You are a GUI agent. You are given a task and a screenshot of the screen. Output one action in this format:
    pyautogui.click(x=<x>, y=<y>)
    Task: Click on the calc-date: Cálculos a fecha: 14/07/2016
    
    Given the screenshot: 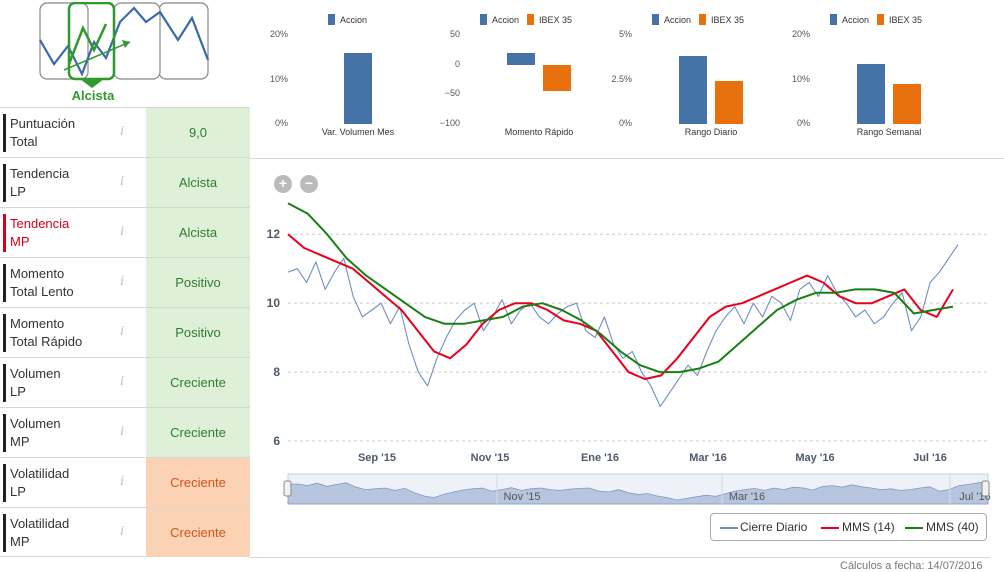 What is the action you would take?
    pyautogui.click(x=911, y=566)
    